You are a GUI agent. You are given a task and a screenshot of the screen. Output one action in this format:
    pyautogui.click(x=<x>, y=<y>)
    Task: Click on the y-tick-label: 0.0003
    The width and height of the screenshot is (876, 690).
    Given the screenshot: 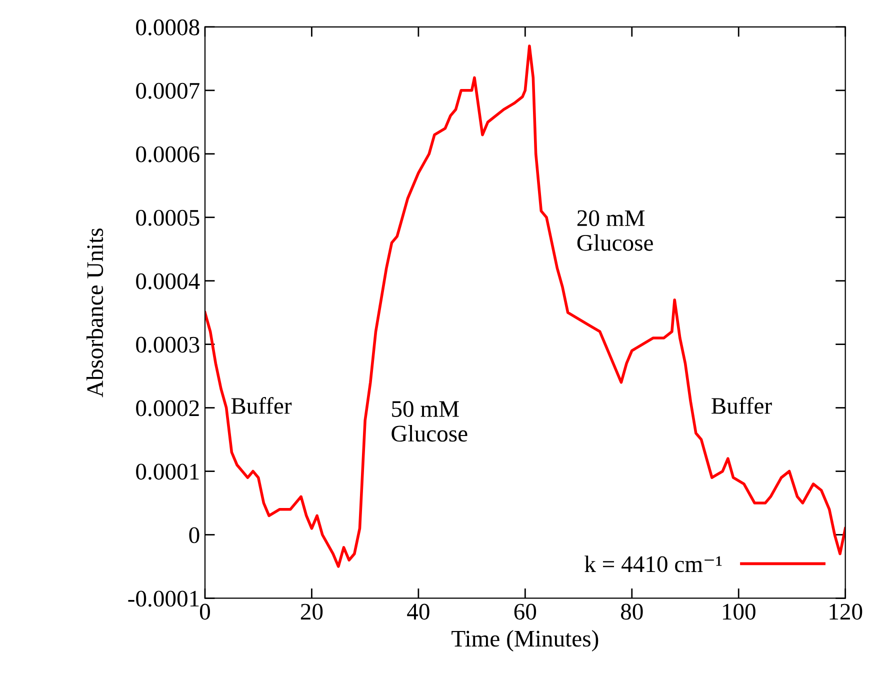 What is the action you would take?
    pyautogui.click(x=168, y=344)
    